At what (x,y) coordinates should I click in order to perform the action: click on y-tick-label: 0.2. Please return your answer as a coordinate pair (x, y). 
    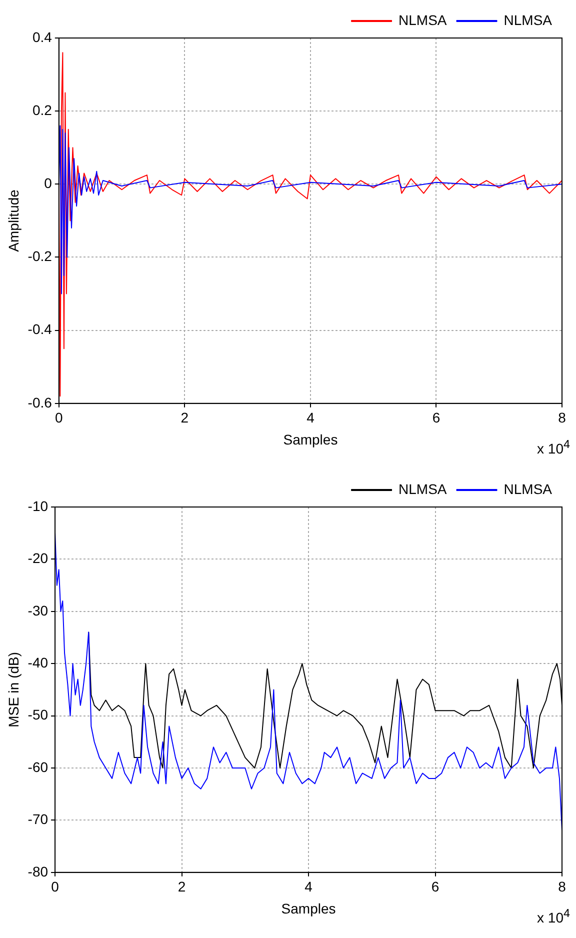
    Looking at the image, I should click on (42, 110).